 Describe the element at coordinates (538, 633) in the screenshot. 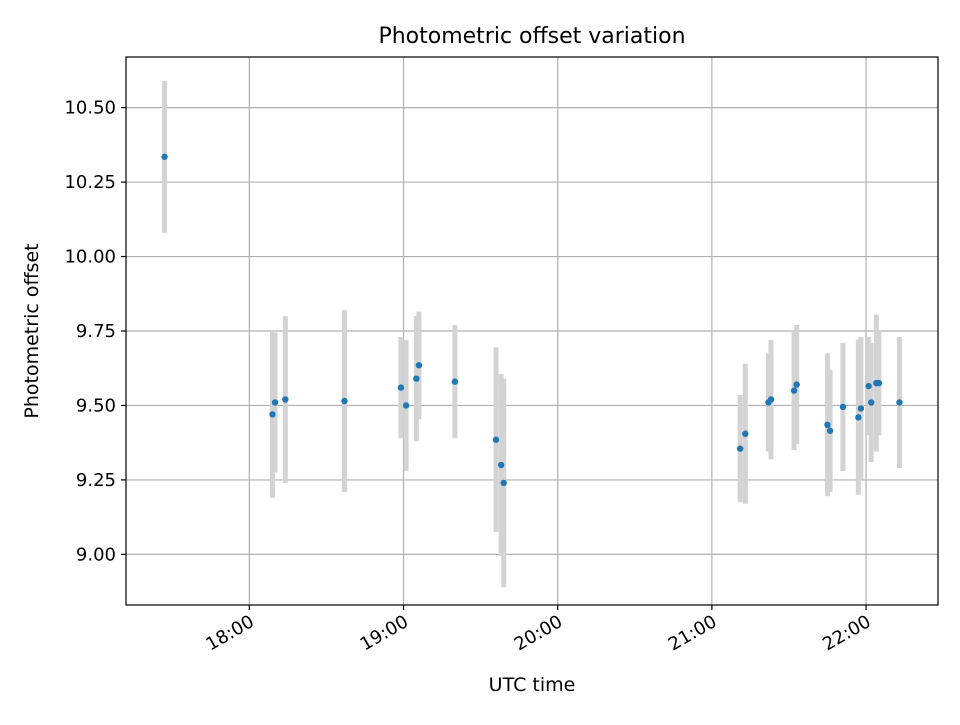

I see `x-tick-label: 20:00` at that location.